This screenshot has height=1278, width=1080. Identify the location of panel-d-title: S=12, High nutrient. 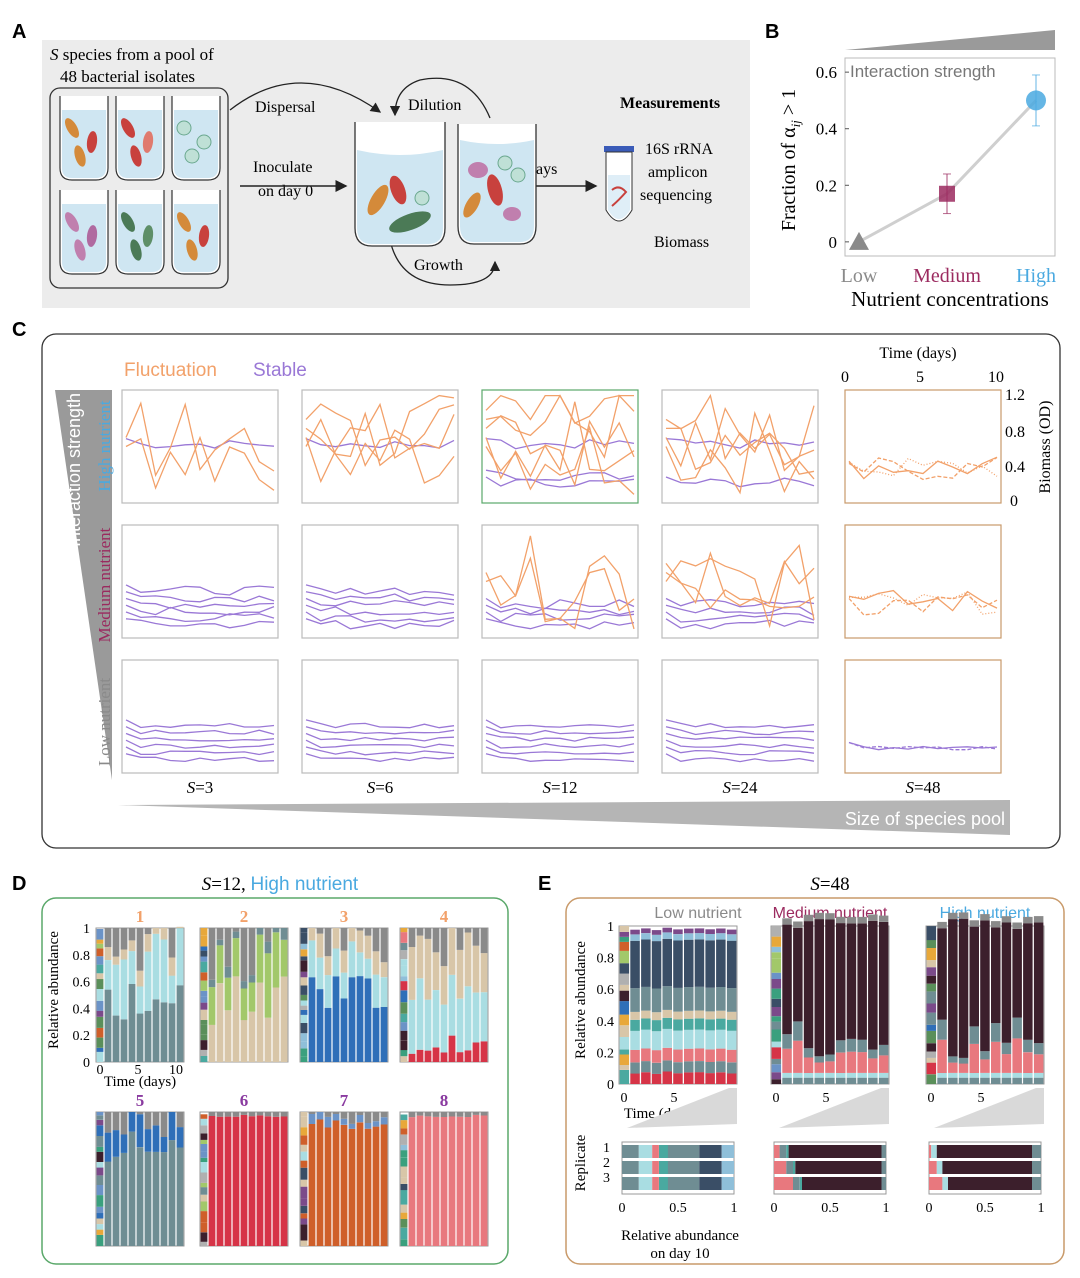
(280, 884).